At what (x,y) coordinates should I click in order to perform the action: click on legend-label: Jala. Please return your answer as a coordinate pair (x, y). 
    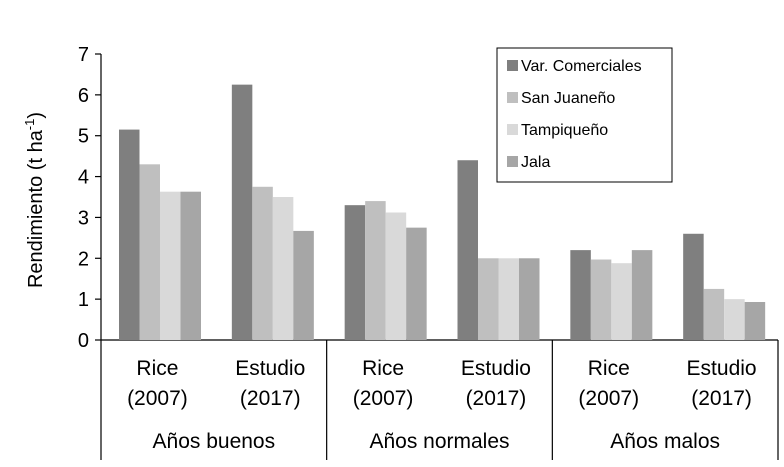
    Looking at the image, I should click on (535, 162).